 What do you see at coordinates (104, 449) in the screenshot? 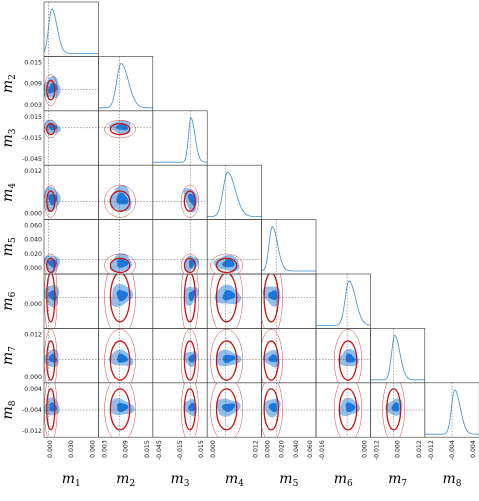
I see `x-tick-label: 0.003` at bounding box center [104, 449].